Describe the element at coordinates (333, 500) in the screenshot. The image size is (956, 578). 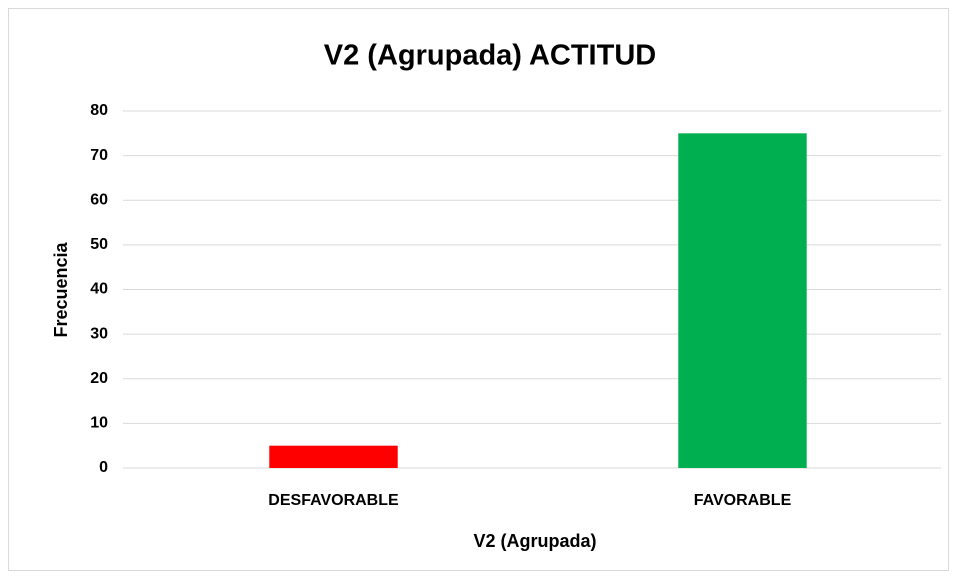
I see `x-tick-label: DESFAVORABLE` at that location.